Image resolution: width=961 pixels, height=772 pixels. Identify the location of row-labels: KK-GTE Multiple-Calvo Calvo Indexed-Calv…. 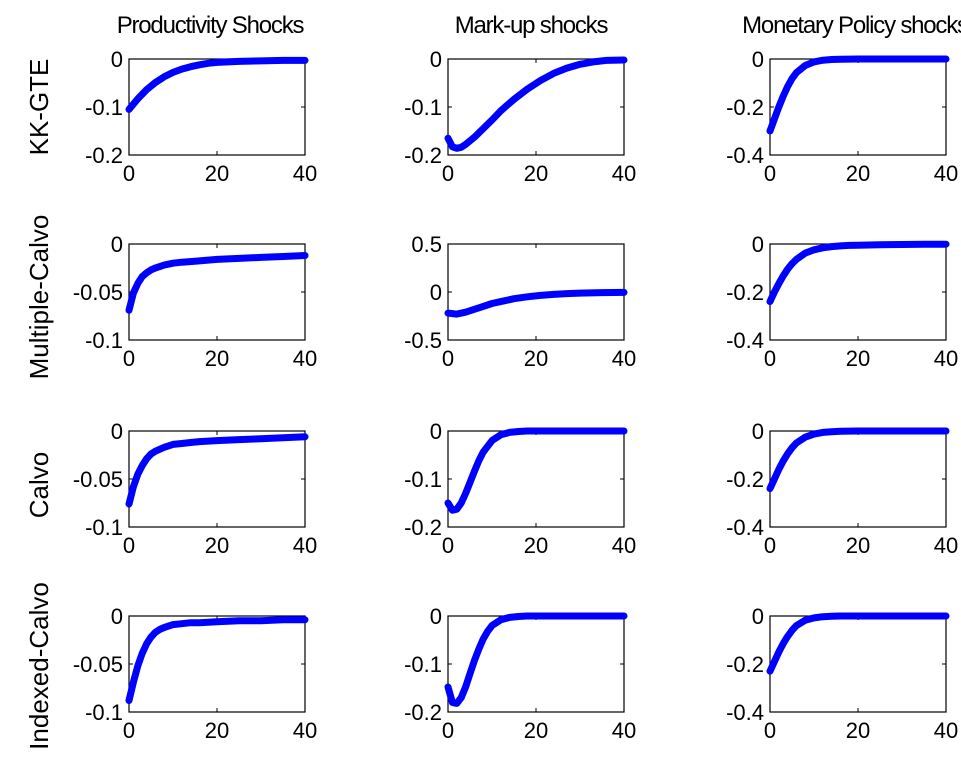
(39, 404).